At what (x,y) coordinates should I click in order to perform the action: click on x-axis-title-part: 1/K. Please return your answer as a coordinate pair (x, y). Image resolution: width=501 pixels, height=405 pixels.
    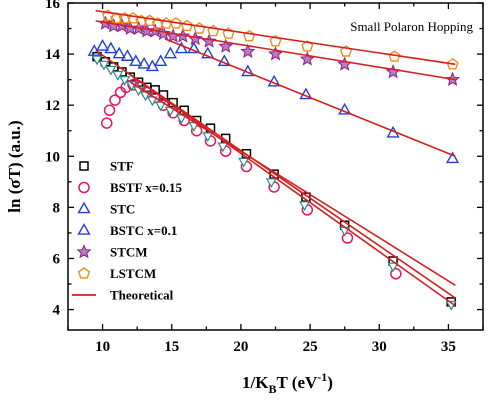
    Looking at the image, I should click on (255, 382).